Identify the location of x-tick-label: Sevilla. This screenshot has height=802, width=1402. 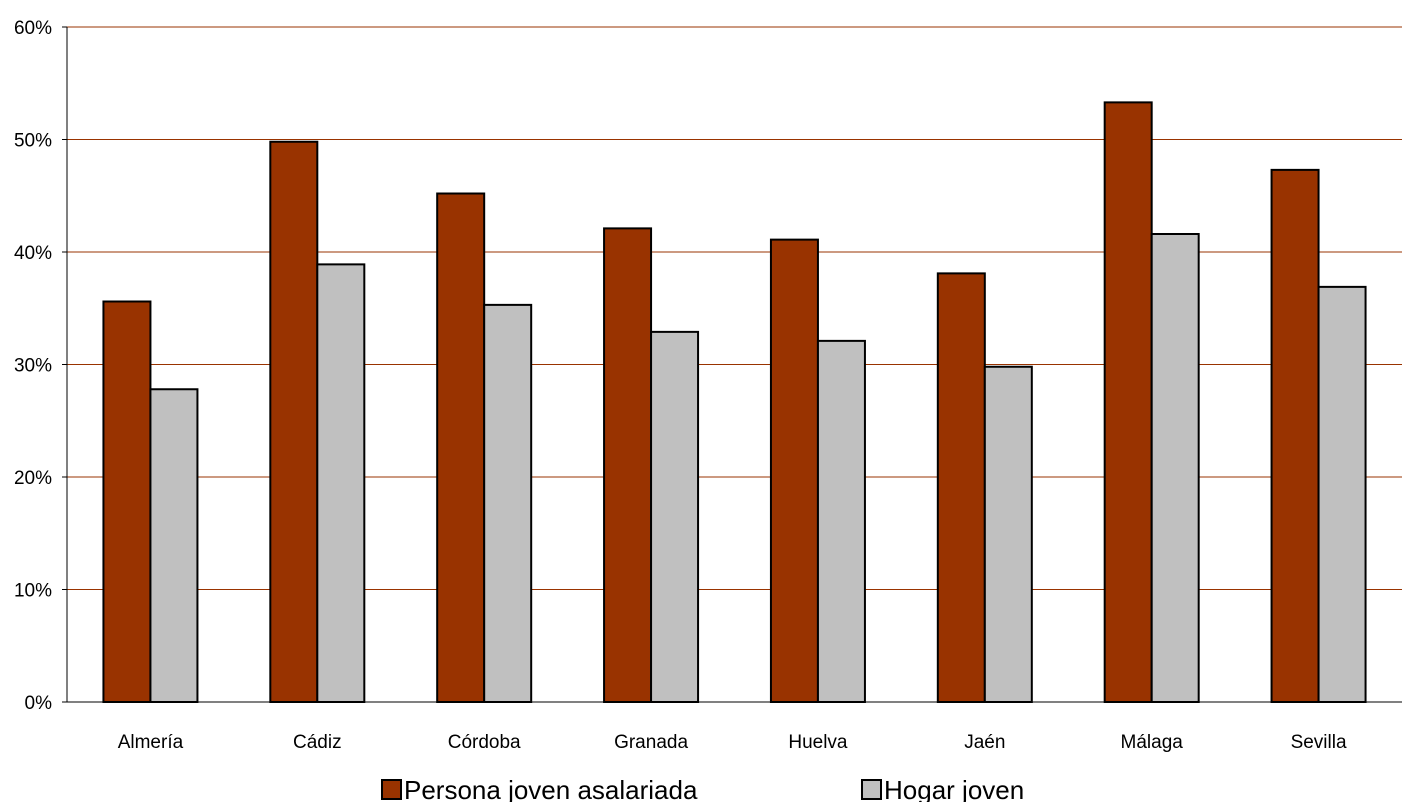
(1319, 742).